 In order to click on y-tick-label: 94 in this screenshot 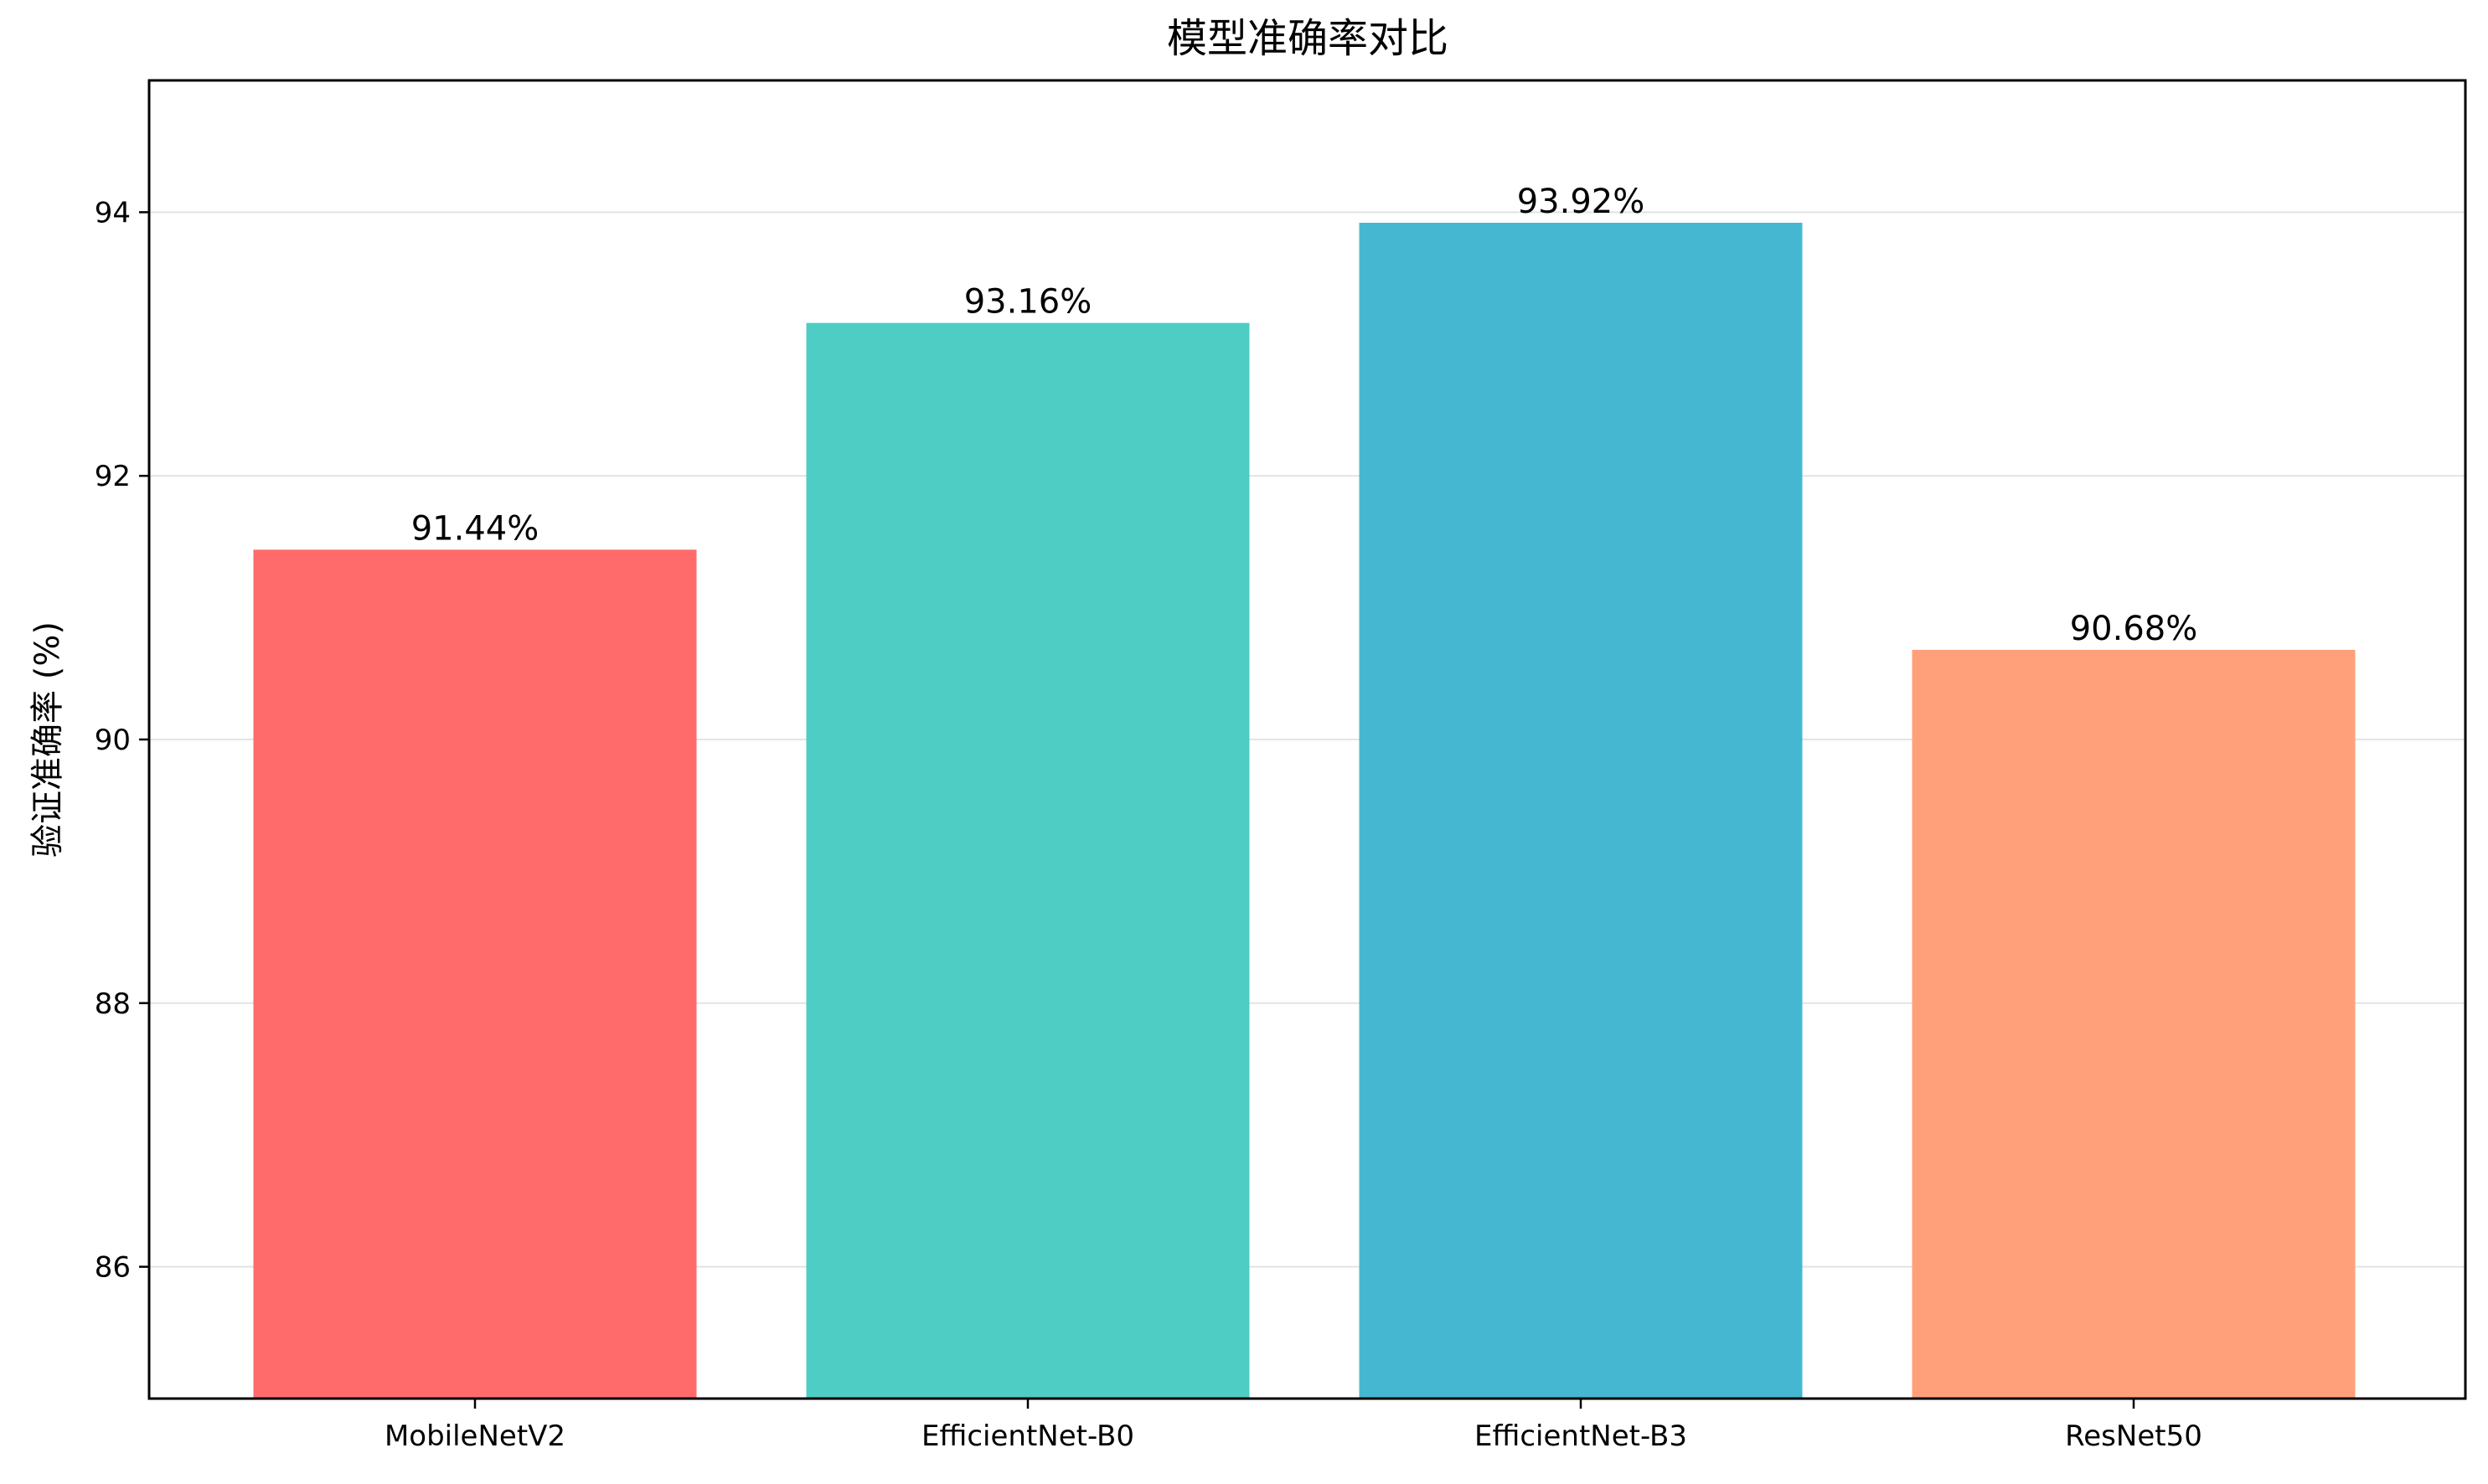, I will do `click(113, 212)`.